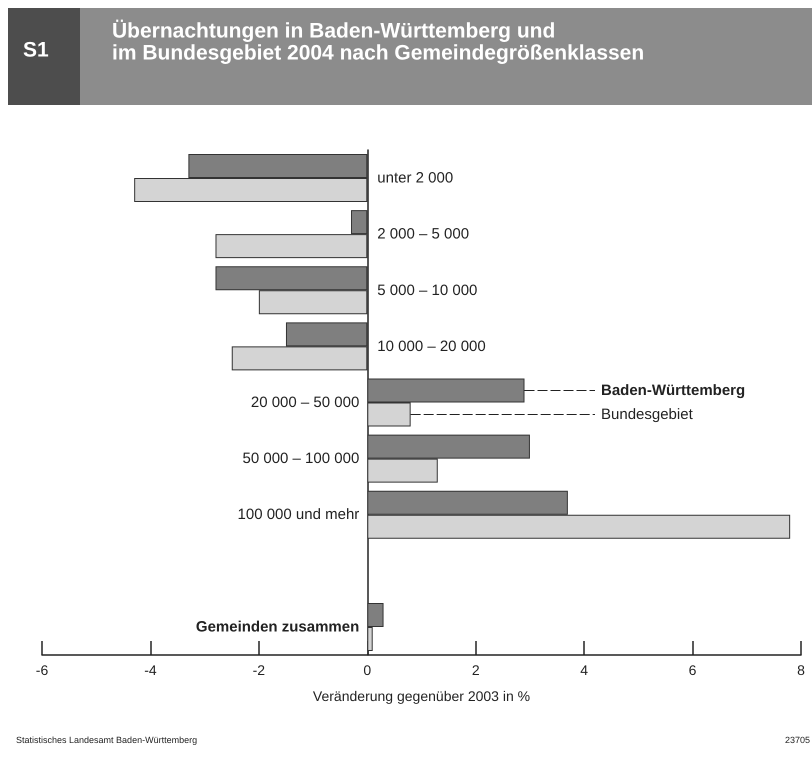  What do you see at coordinates (801, 670) in the screenshot?
I see `x-tick-label: 8` at bounding box center [801, 670].